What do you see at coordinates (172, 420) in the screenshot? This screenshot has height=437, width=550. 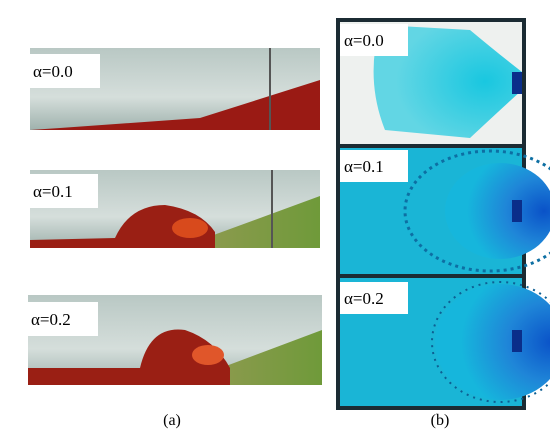 I see `caption: (a)` at bounding box center [172, 420].